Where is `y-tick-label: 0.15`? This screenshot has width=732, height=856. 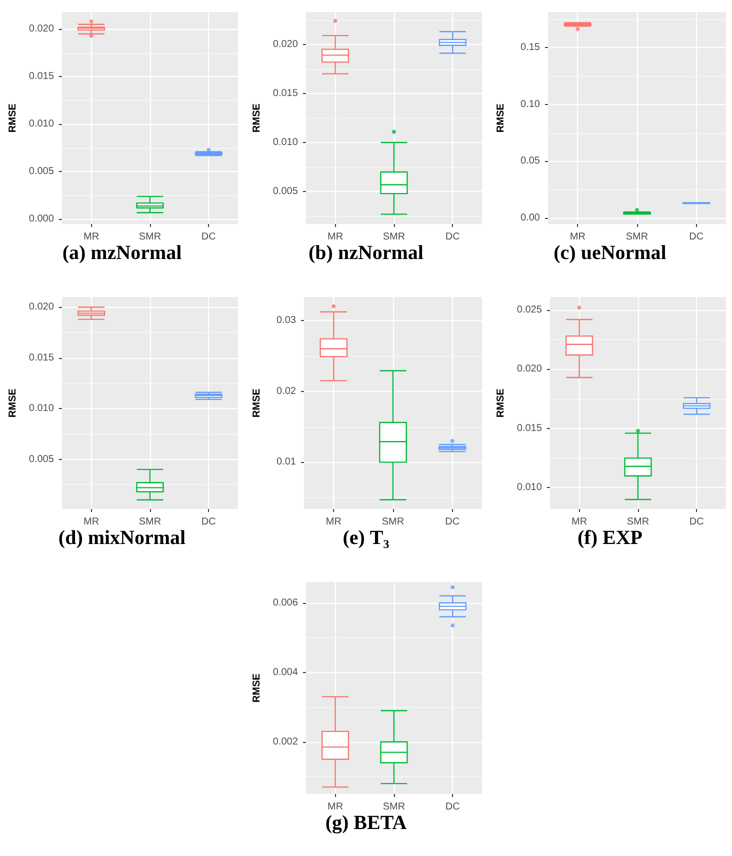 y-tick-label: 0.15 is located at coordinates (530, 48).